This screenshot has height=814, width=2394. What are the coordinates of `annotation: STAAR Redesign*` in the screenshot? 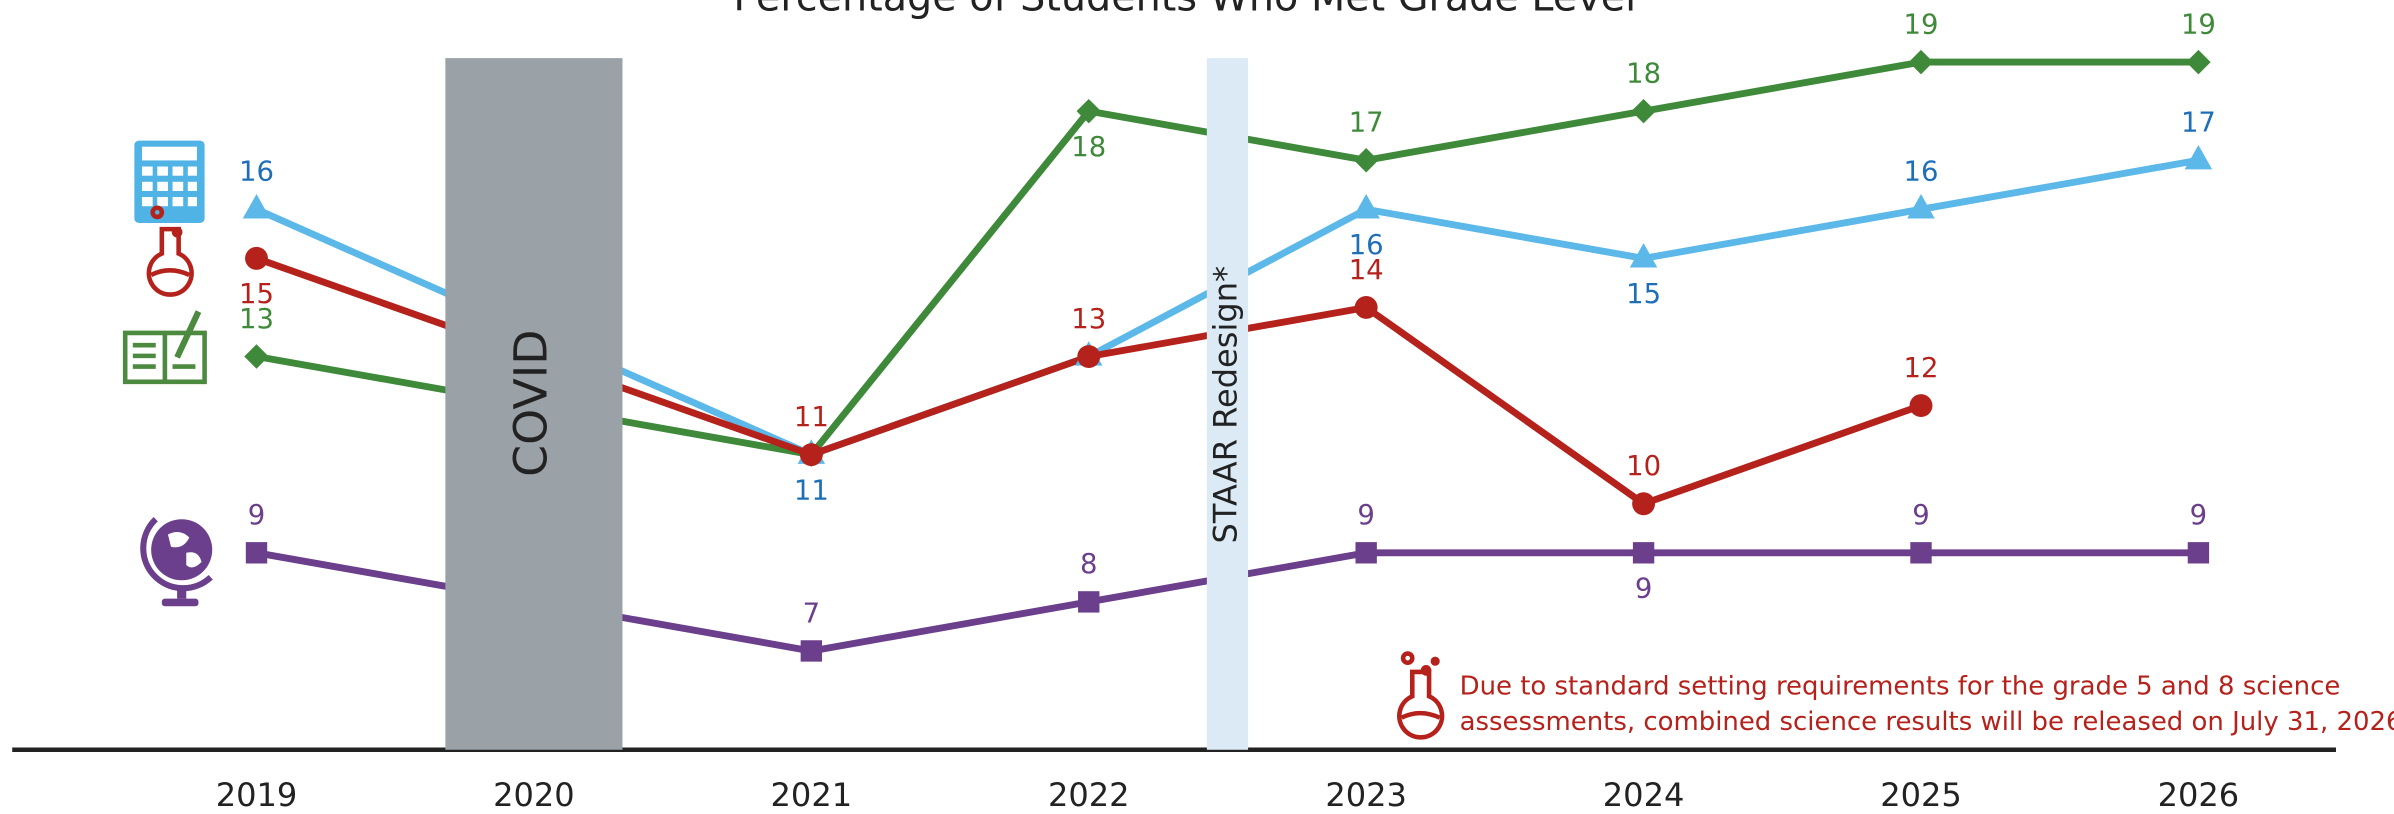 It's located at (1227, 404).